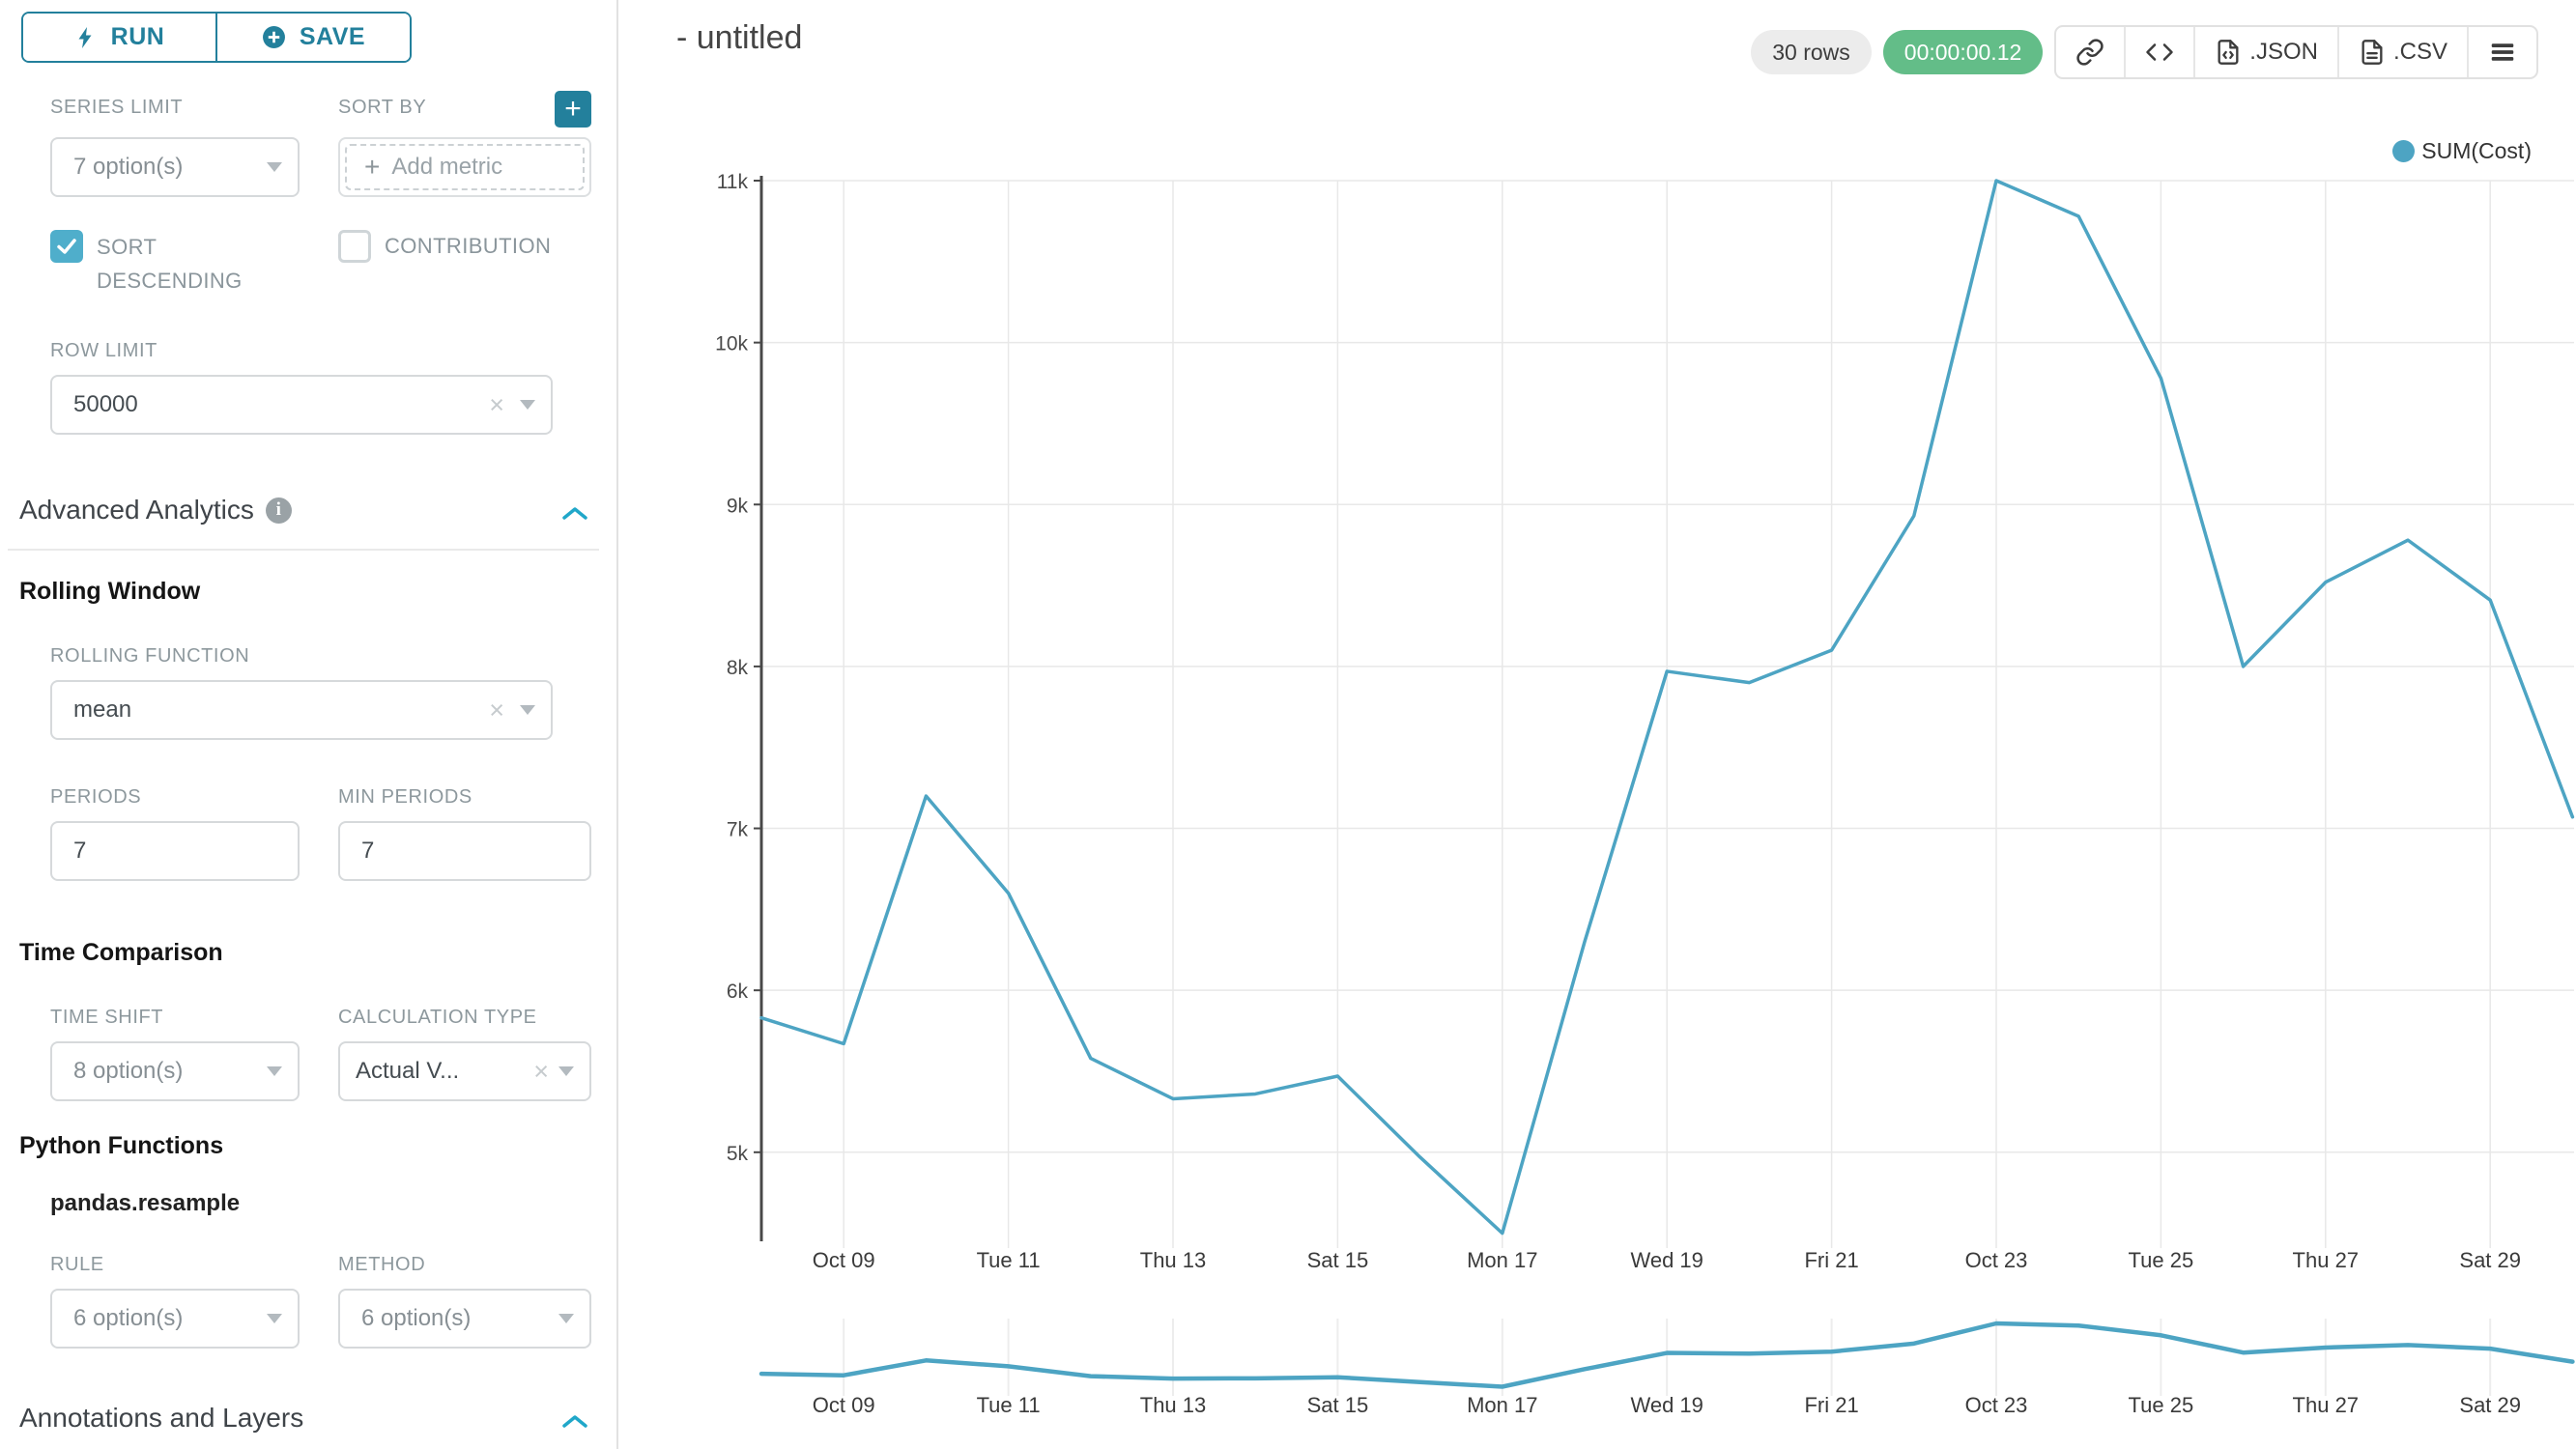 The height and width of the screenshot is (1449, 2576). What do you see at coordinates (1009, 1405) in the screenshot?
I see `mini-x-axis-label: Tue 11` at bounding box center [1009, 1405].